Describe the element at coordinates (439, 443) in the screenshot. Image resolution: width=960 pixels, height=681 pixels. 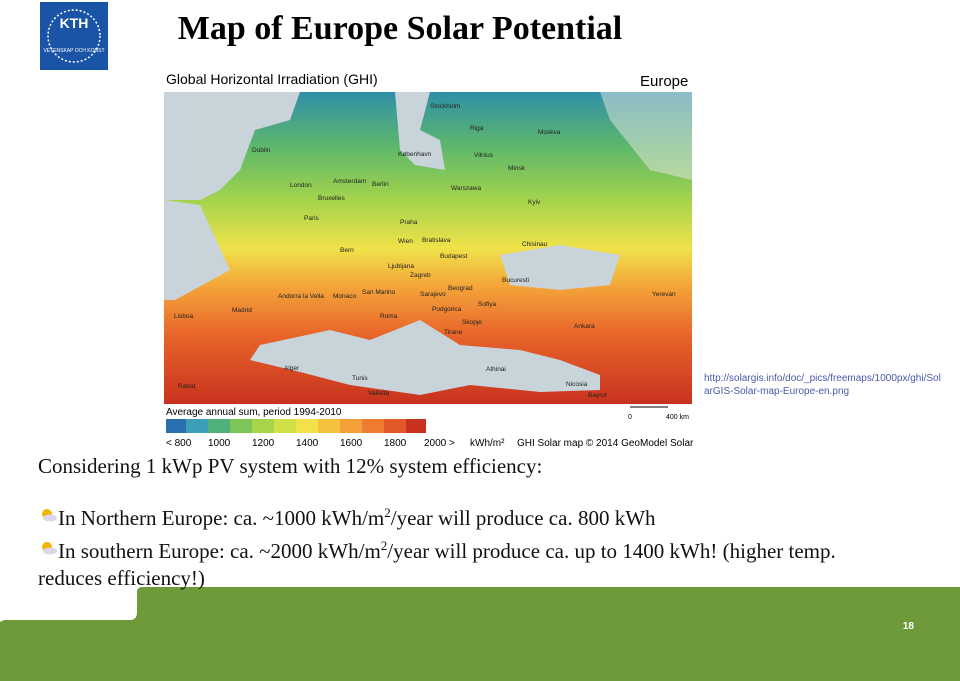
I see `legend-label: 2000 >` at that location.